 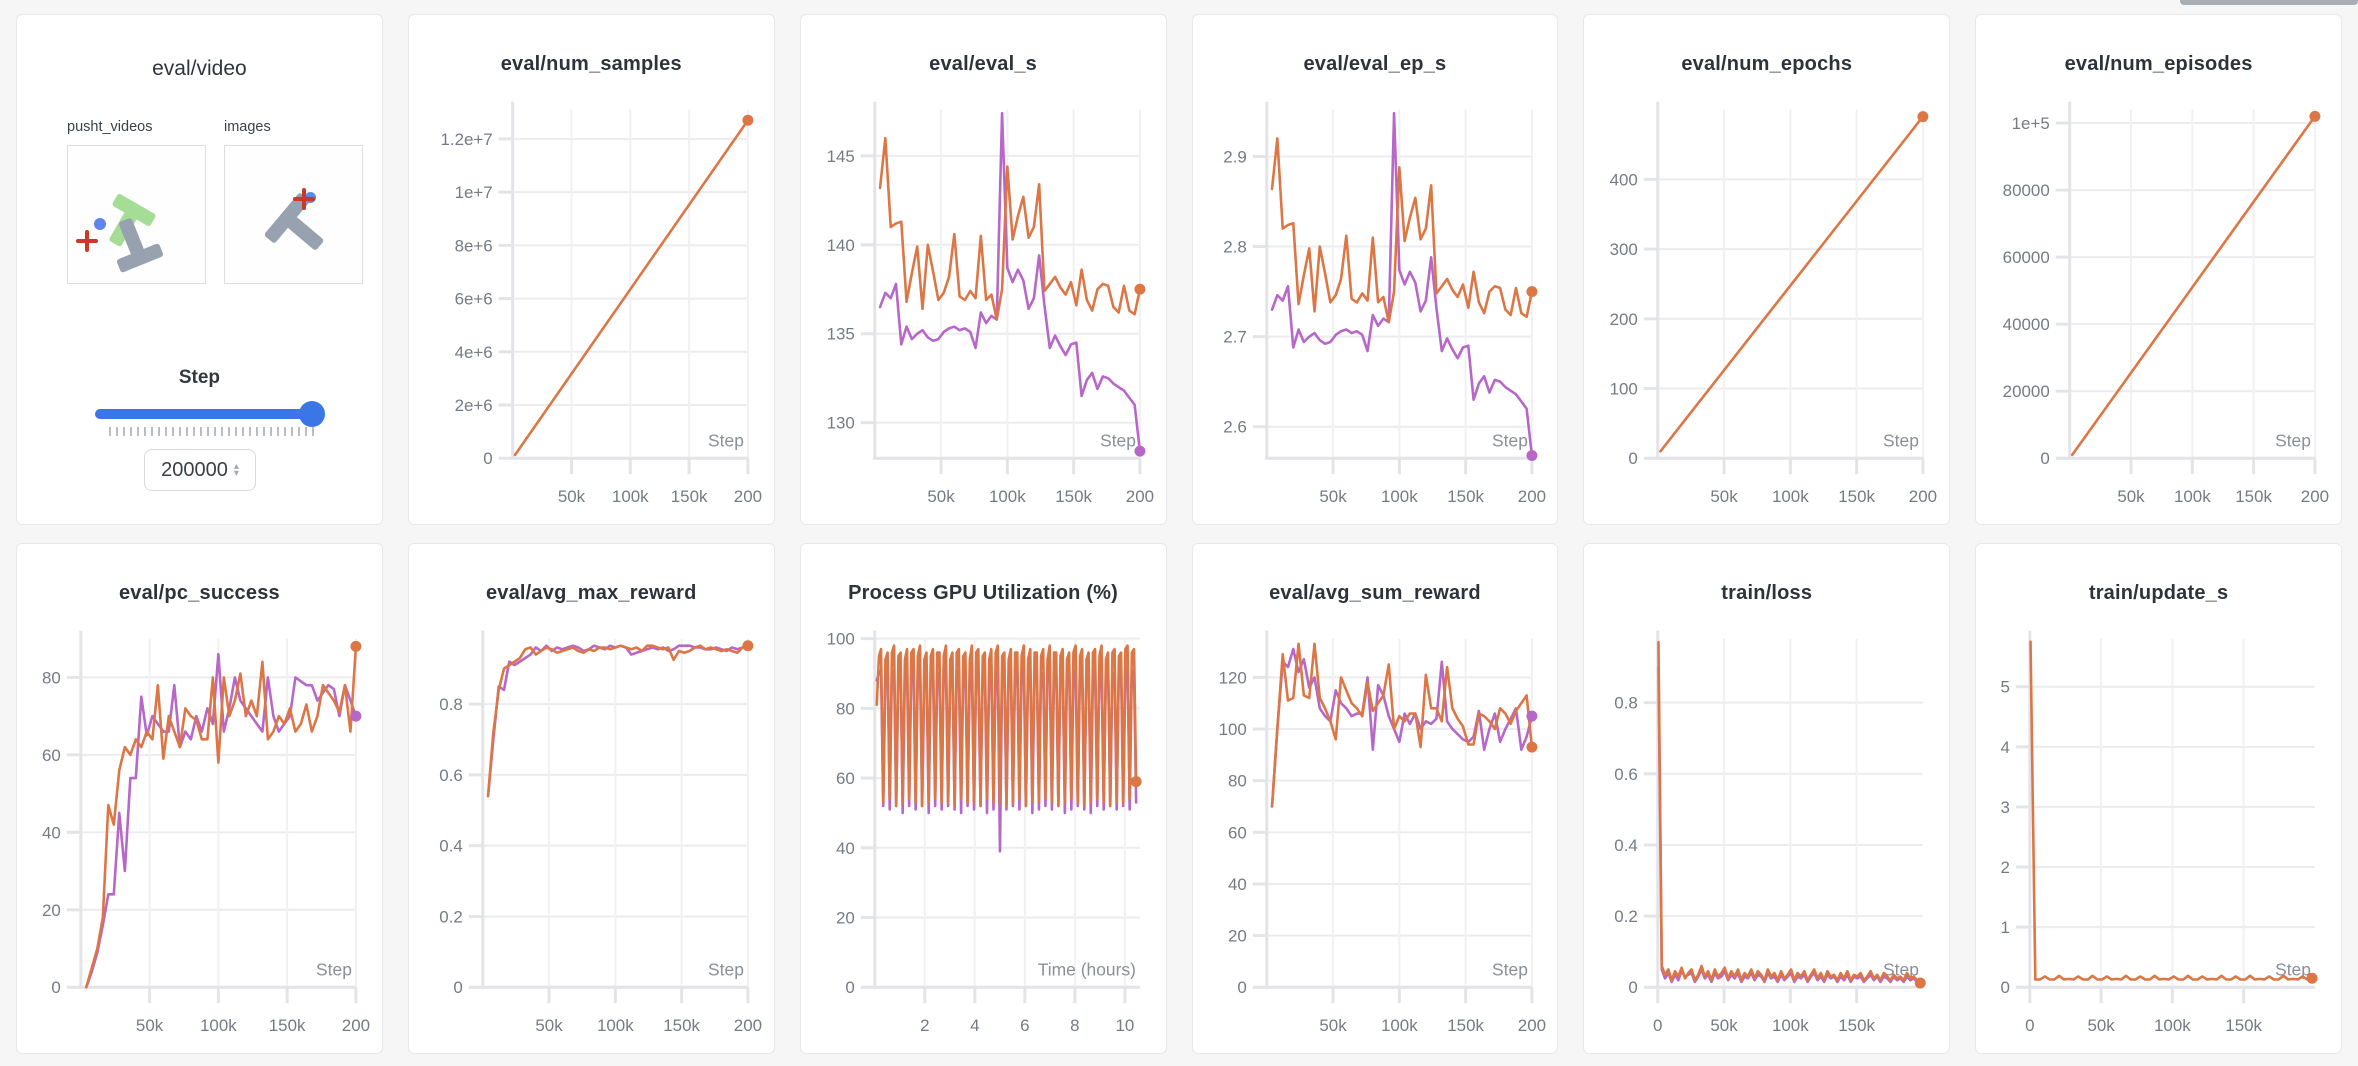 What do you see at coordinates (1124, 1025) in the screenshot?
I see `svg-text: 10` at bounding box center [1124, 1025].